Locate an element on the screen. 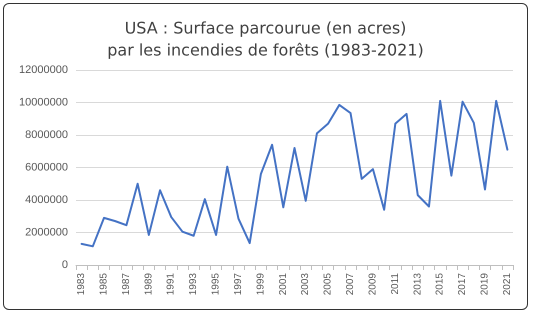 This screenshot has height=315, width=533. y-tick-label: 12000000 is located at coordinates (43, 70).